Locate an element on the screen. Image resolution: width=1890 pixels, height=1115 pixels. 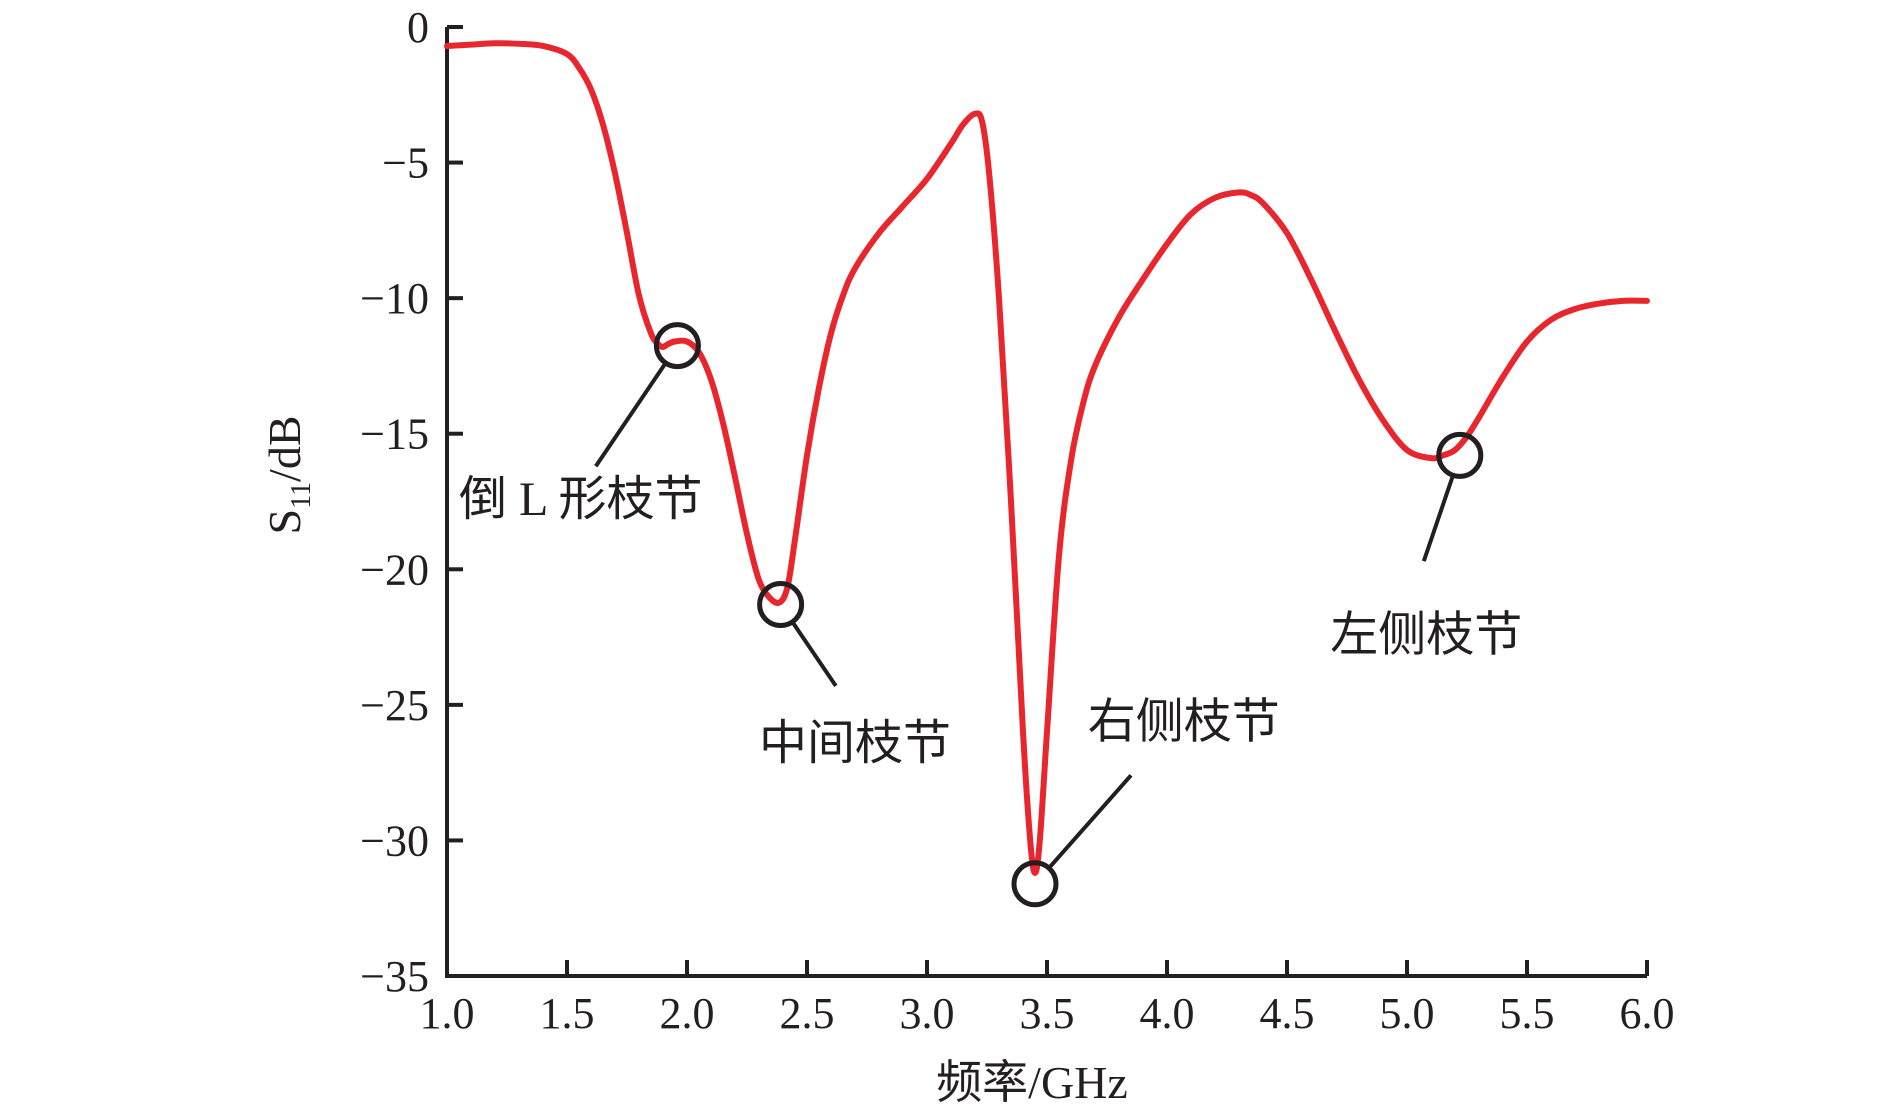
y-axis-title-main: S is located at coordinates (284, 522).